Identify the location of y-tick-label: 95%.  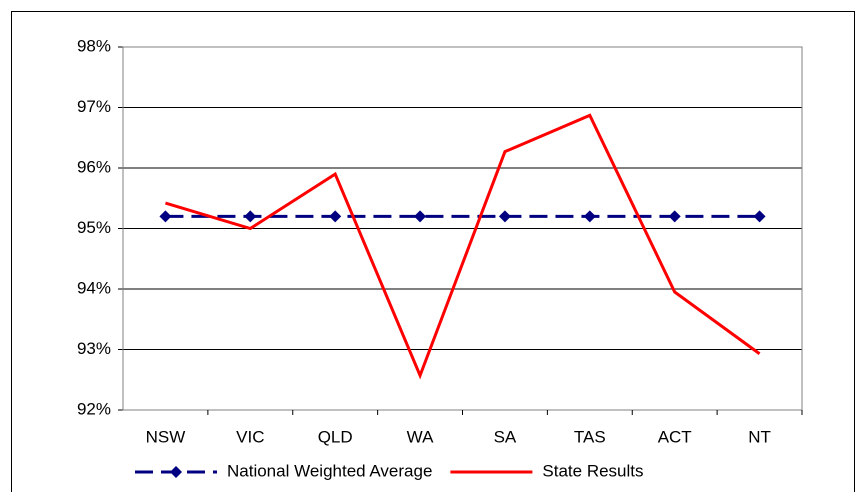
(94, 227).